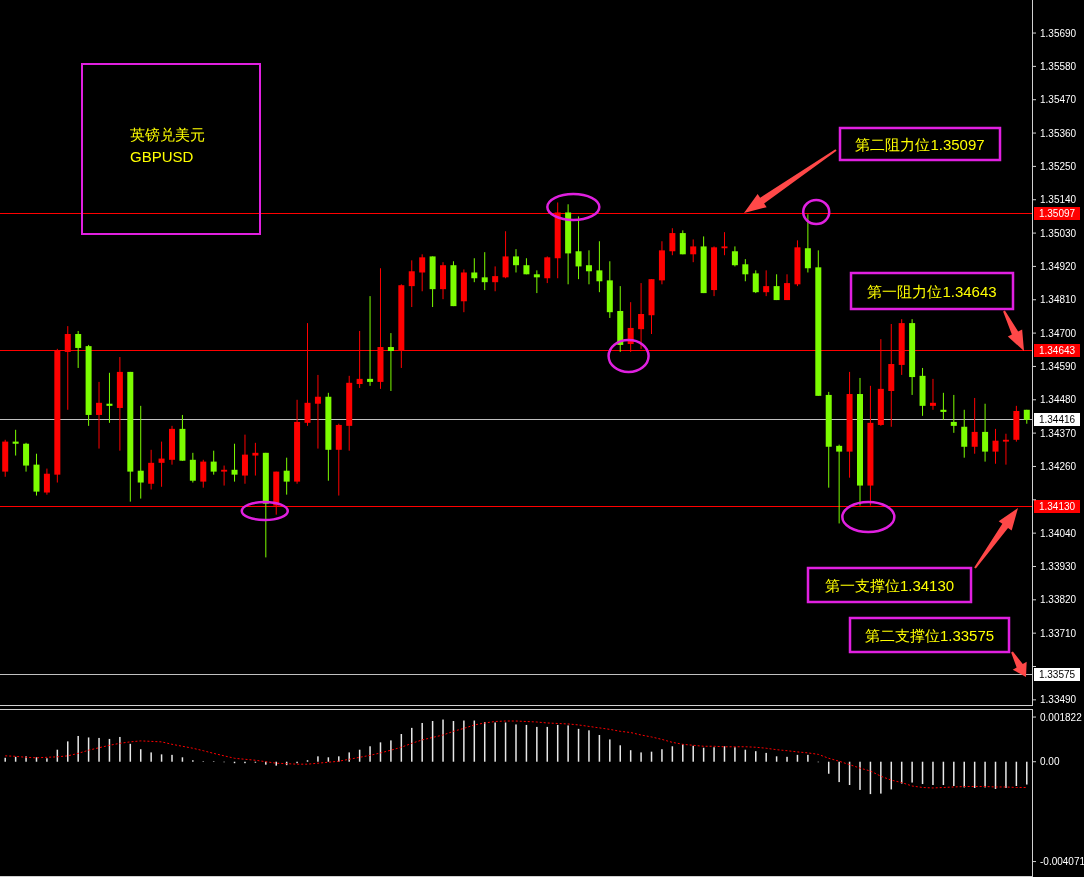  I want to click on y-tick-label: 0.00, so click(1050, 762).